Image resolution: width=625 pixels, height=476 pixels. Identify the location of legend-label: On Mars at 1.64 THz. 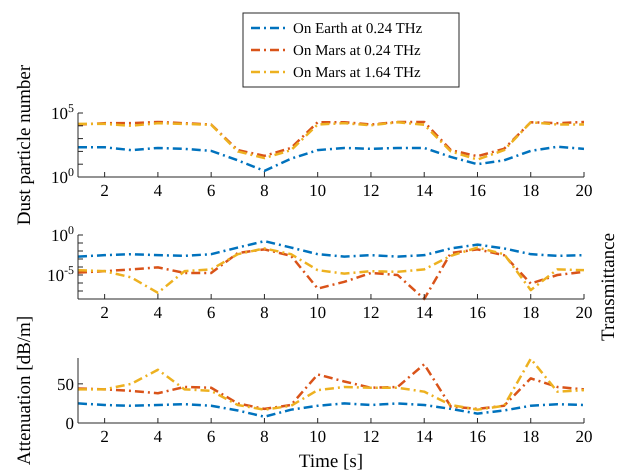
(357, 73).